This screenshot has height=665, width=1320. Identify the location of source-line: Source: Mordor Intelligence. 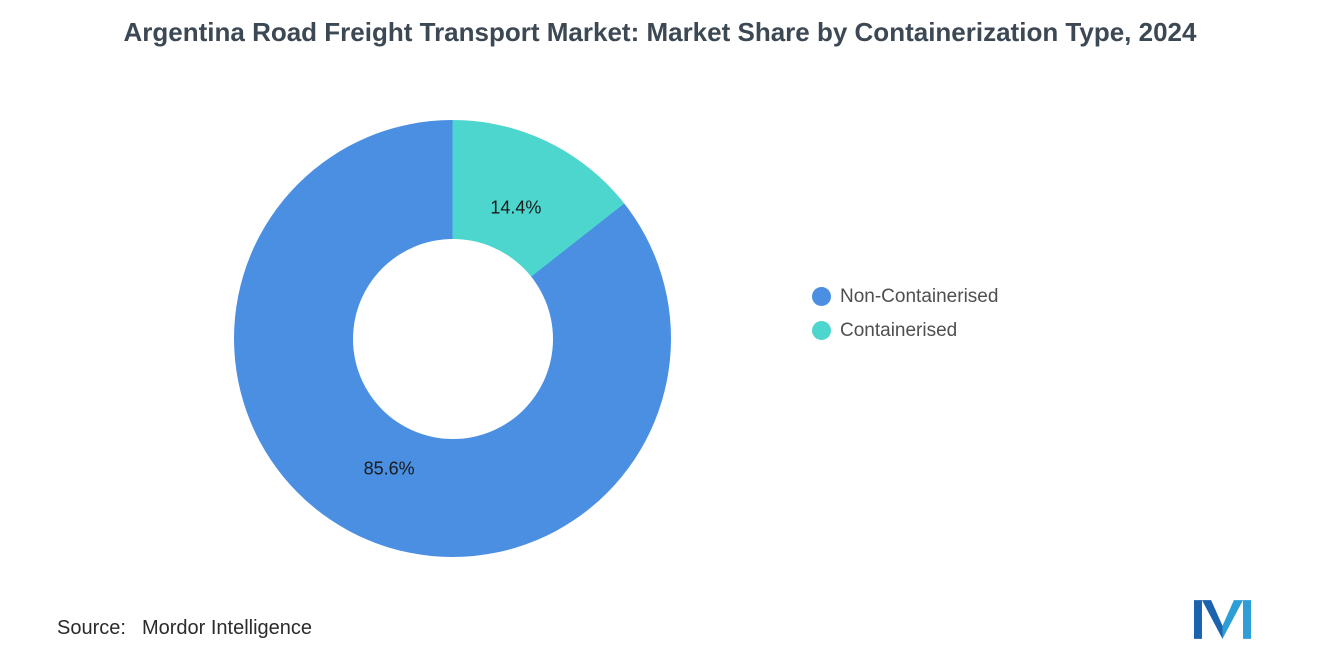
(184, 628).